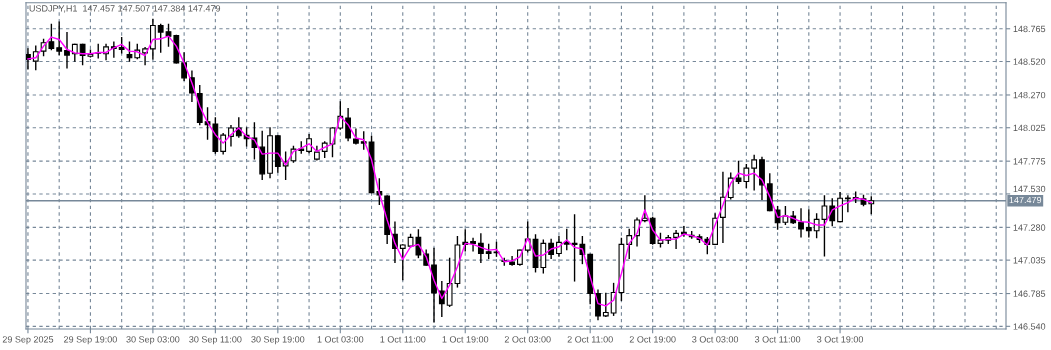 This screenshot has height=350, width=1051. What do you see at coordinates (1029, 189) in the screenshot?
I see `y-tick-label: 147.530` at bounding box center [1029, 189].